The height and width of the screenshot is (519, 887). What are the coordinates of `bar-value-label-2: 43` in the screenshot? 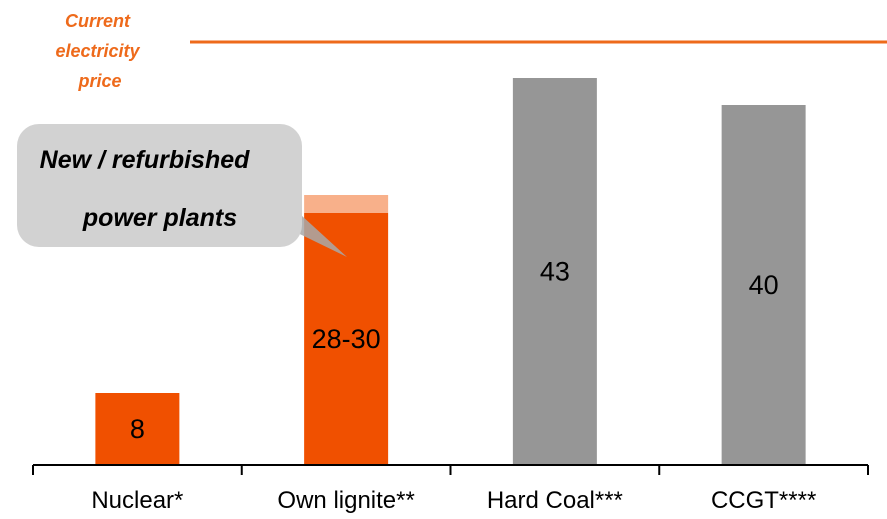 It's located at (555, 272).